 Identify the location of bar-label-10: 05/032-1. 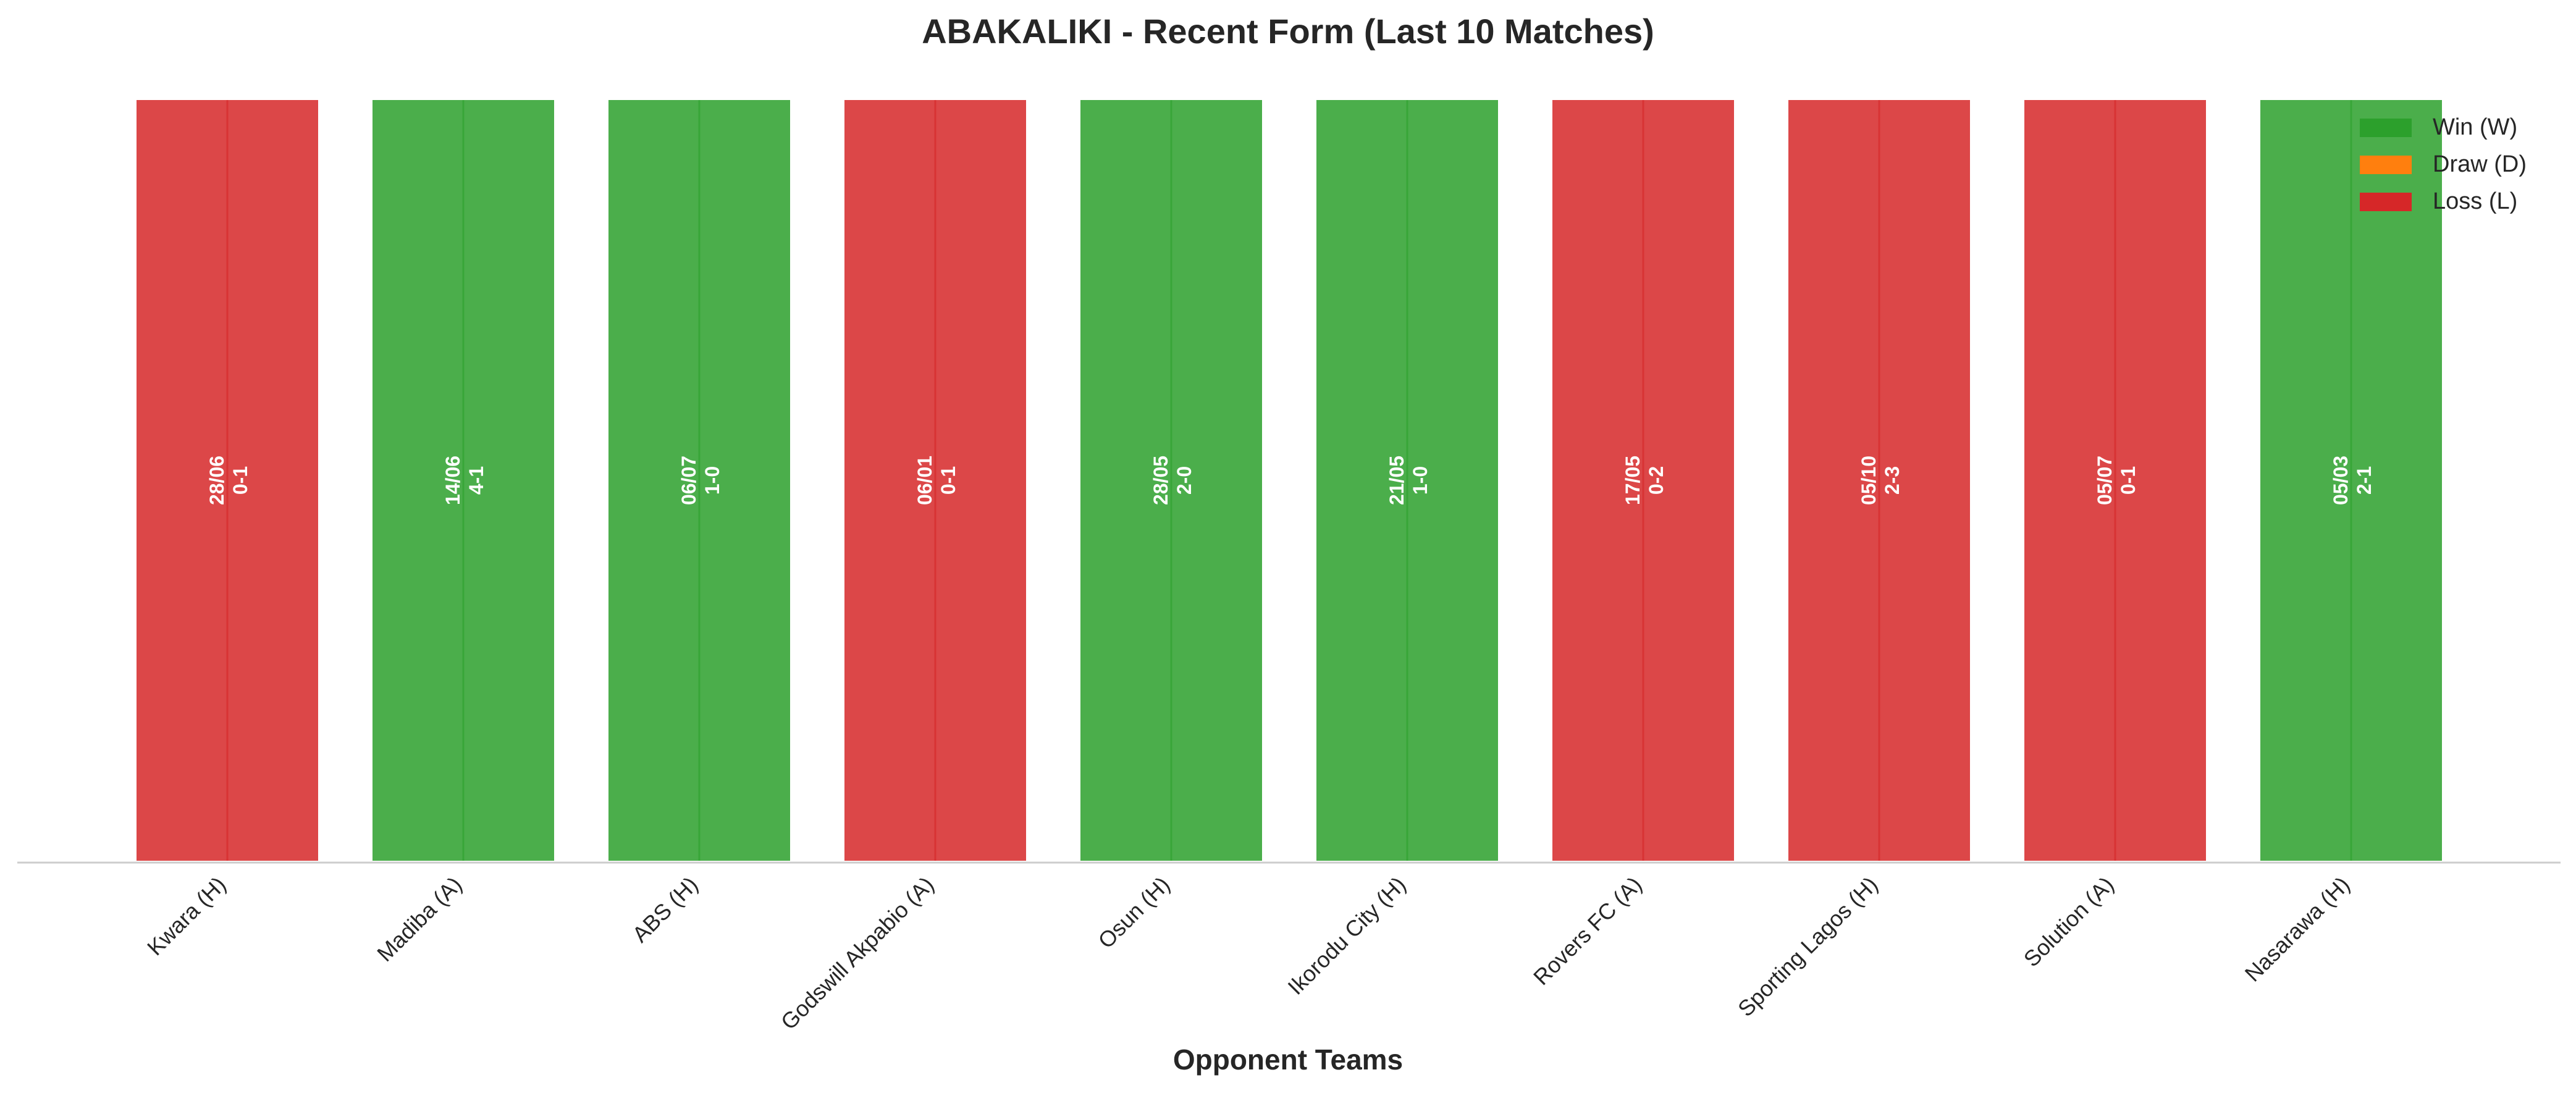
(2352, 481).